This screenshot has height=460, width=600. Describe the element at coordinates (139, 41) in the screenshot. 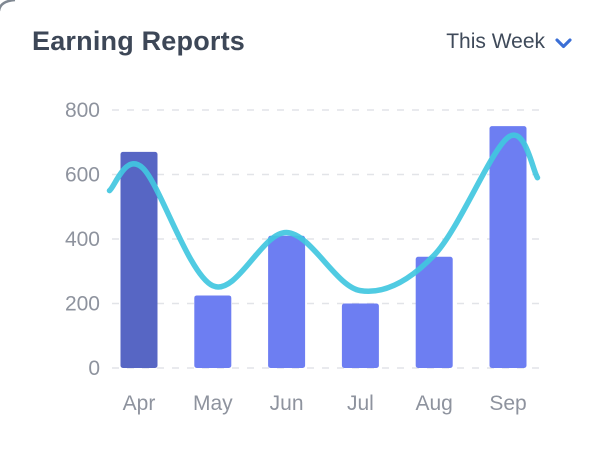

I see `page-title: Earning Reports` at that location.